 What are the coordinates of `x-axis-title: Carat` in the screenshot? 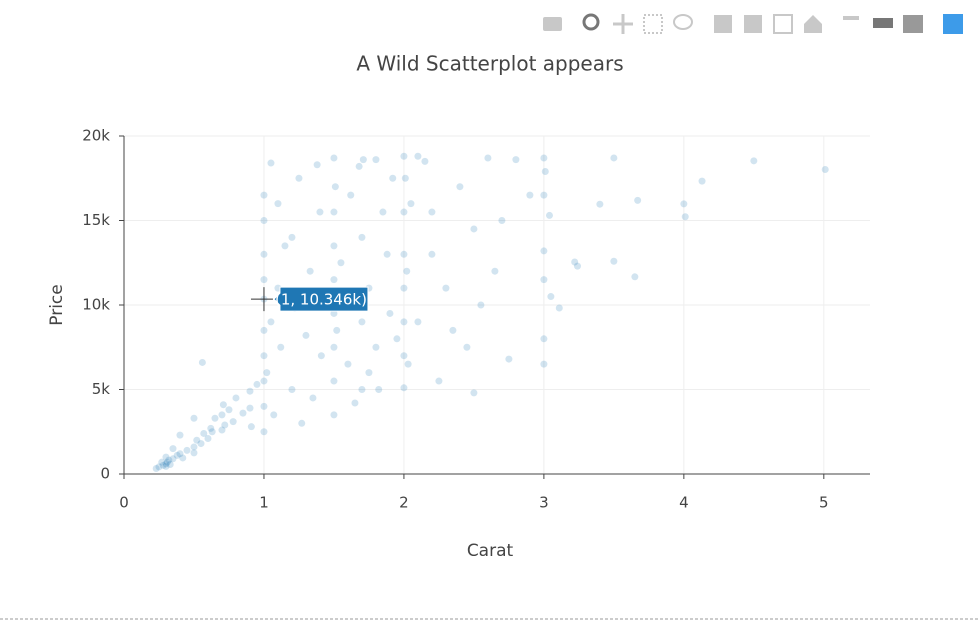 It's located at (490, 551).